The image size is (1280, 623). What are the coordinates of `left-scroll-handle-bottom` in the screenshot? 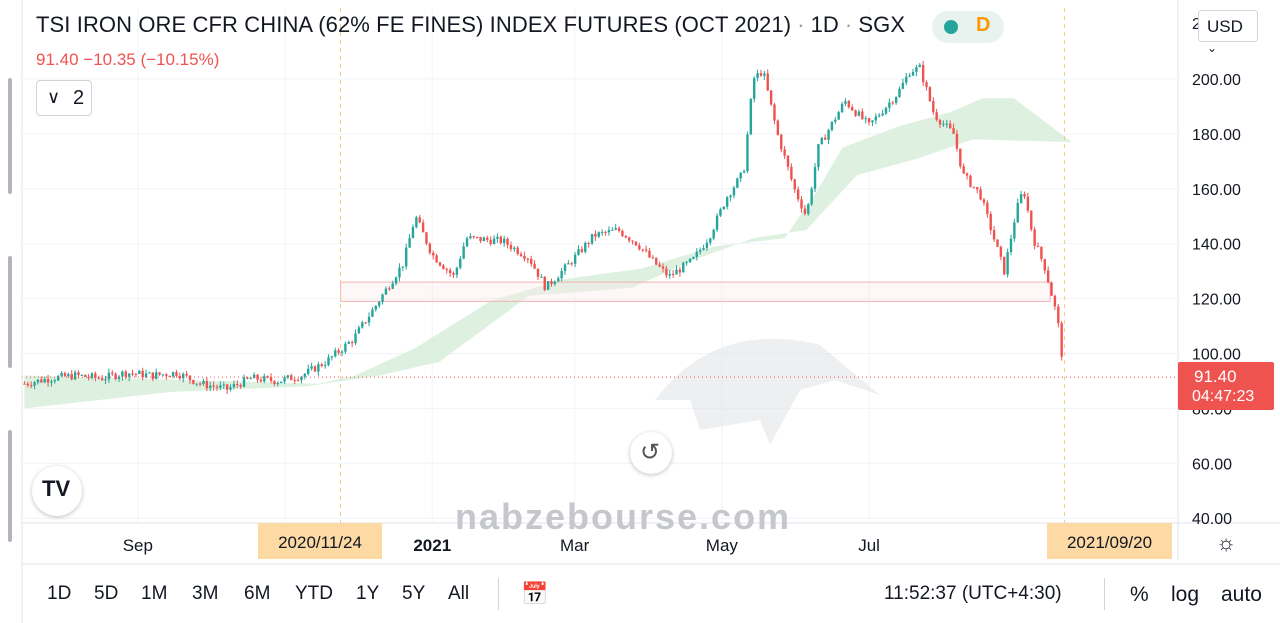 It's located at (10, 486).